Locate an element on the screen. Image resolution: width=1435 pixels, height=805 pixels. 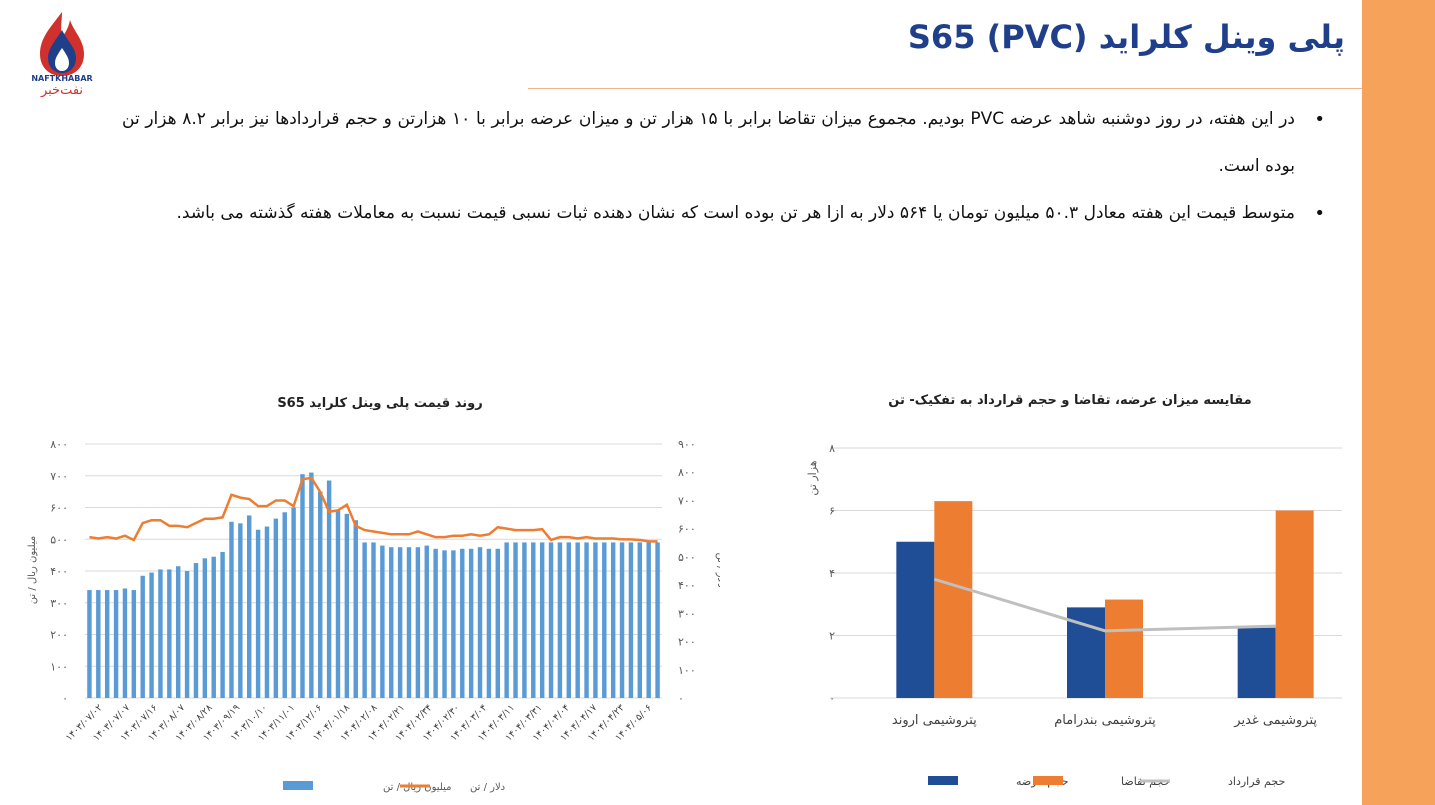
y-tick-label: ۸ is located at coordinates (832, 448).